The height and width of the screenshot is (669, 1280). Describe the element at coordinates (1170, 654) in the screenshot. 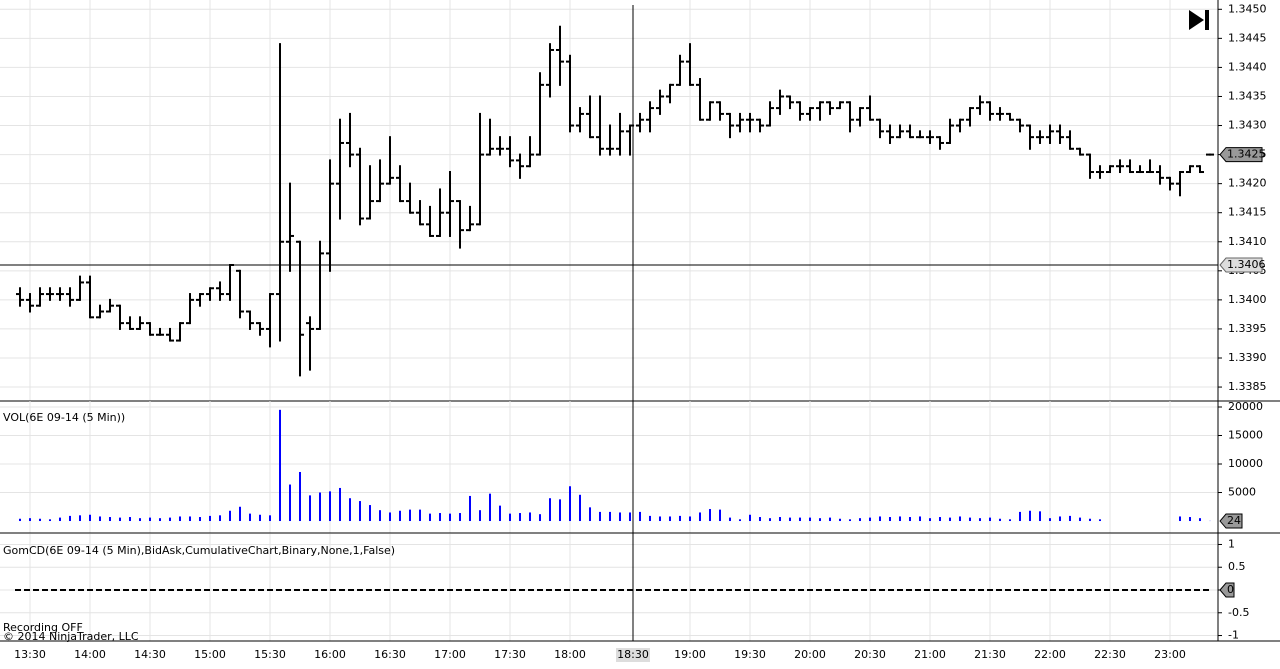

I see `x-tick-label: 23:00` at that location.